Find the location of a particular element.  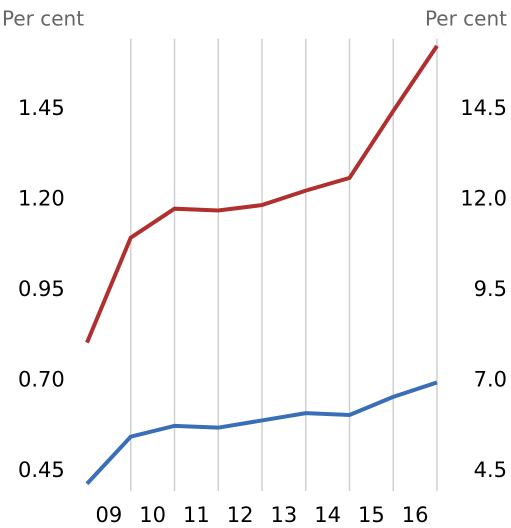

y-tick-label: 0.95 is located at coordinates (41, 289).